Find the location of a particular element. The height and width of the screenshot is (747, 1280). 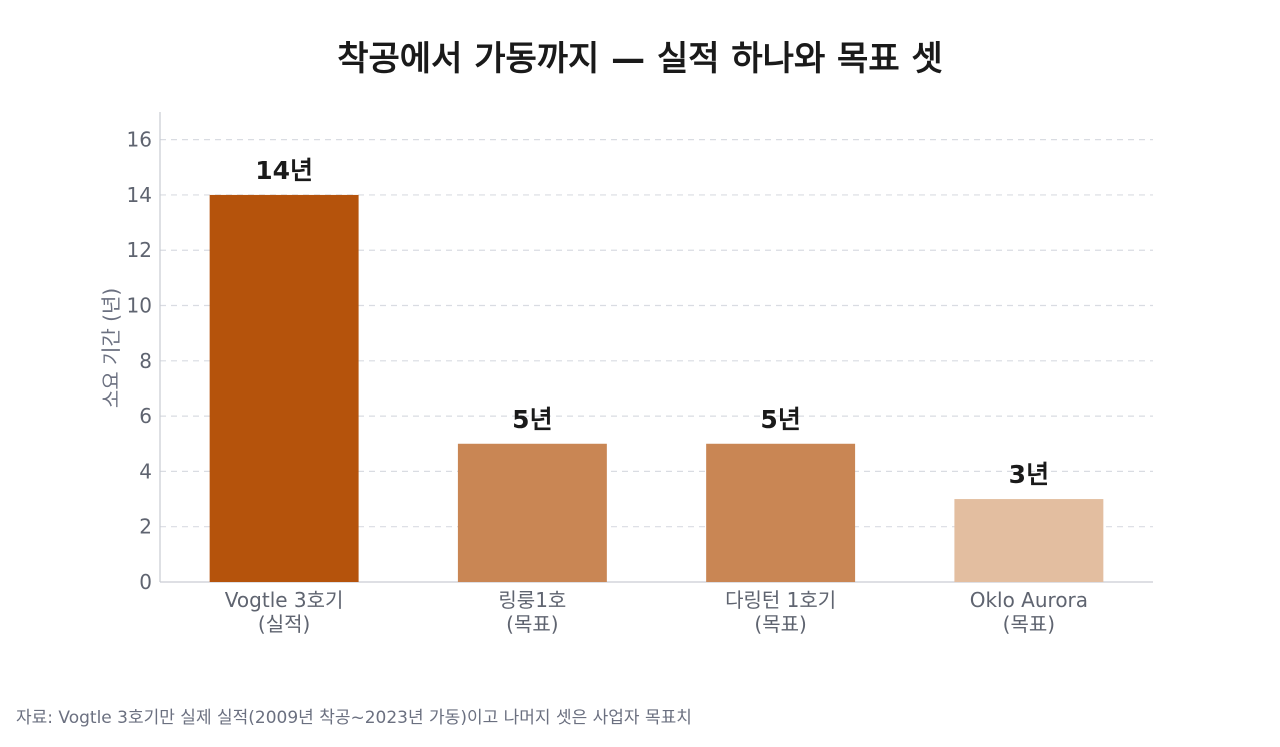

x-tick-label: Vogtle 3호기 (실적) is located at coordinates (284, 612).